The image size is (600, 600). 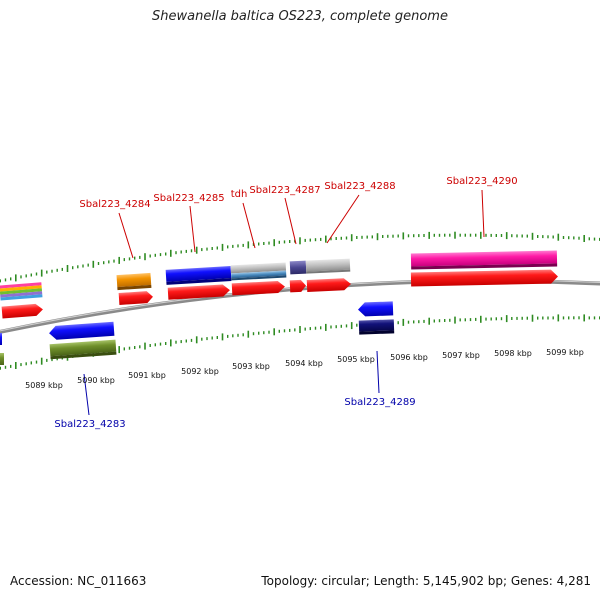 What do you see at coordinates (21, 291) in the screenshot?
I see `feature-stack-left` at bounding box center [21, 291].